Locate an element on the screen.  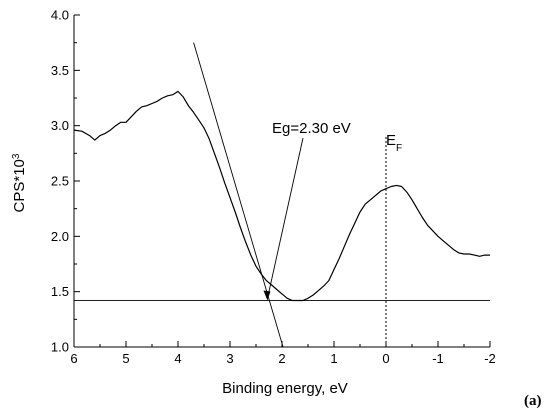
ef-label-subscript: F is located at coordinates (399, 148).